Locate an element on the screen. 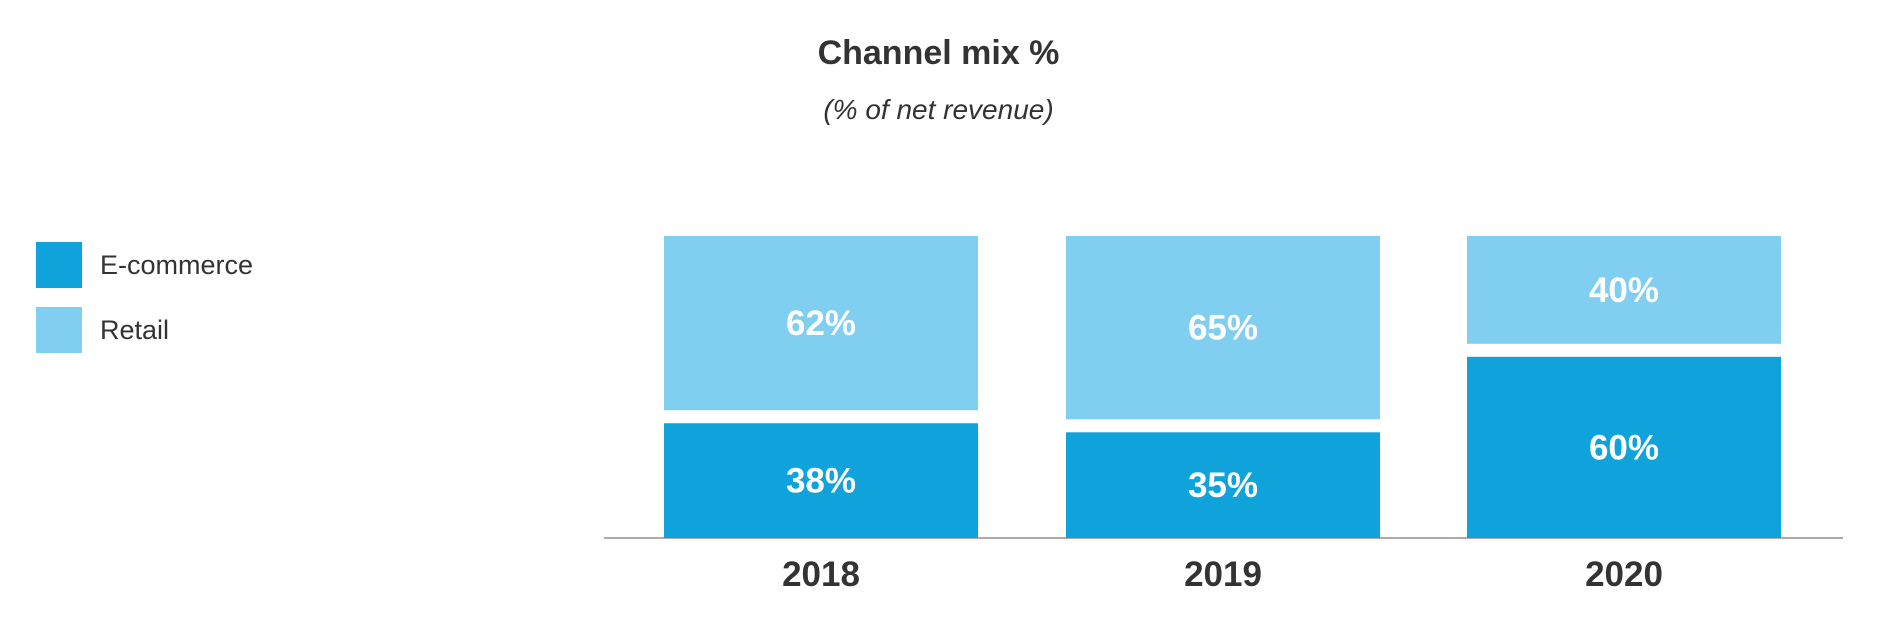 The width and height of the screenshot is (1877, 623). data-label-retail-2018: 62% is located at coordinates (821, 323).